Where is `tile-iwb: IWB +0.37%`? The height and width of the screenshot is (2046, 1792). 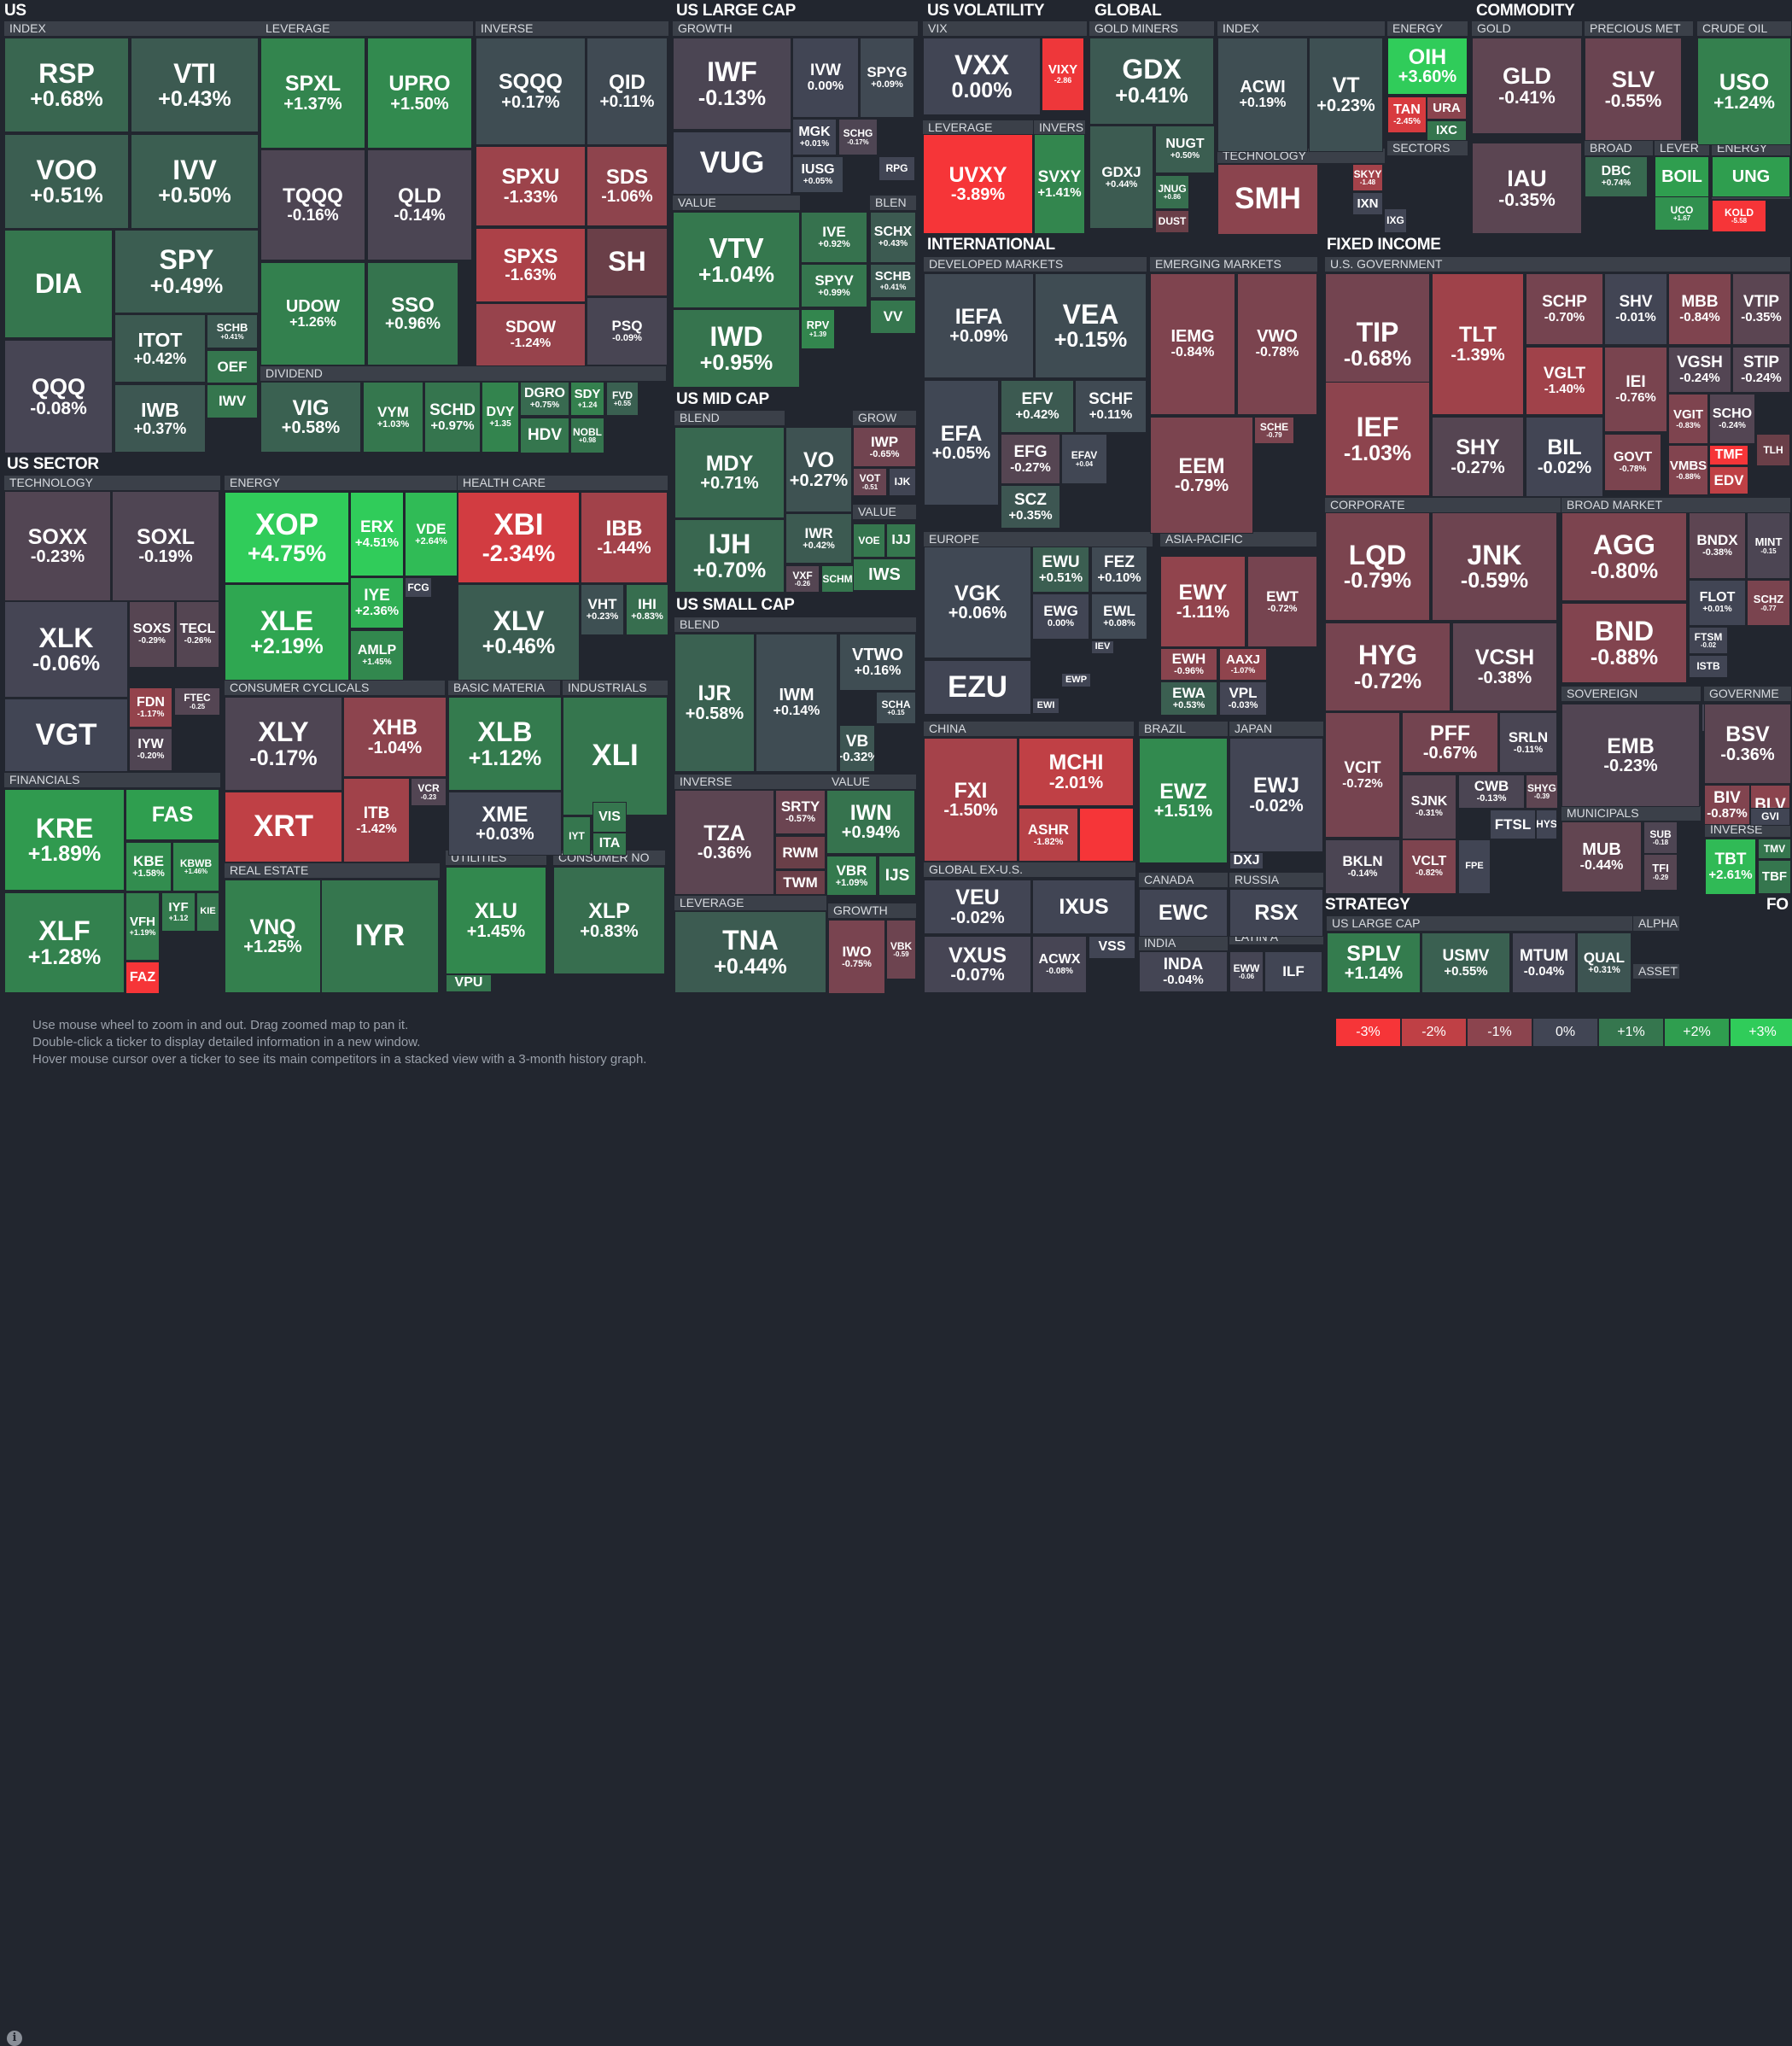 tile-iwb: IWB +0.37% is located at coordinates (160, 419).